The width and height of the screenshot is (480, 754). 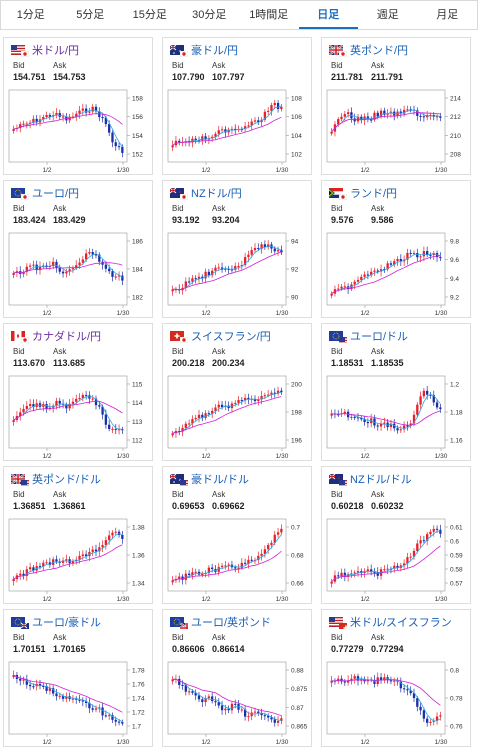 I want to click on bid-label: Bid, so click(x=19, y=65).